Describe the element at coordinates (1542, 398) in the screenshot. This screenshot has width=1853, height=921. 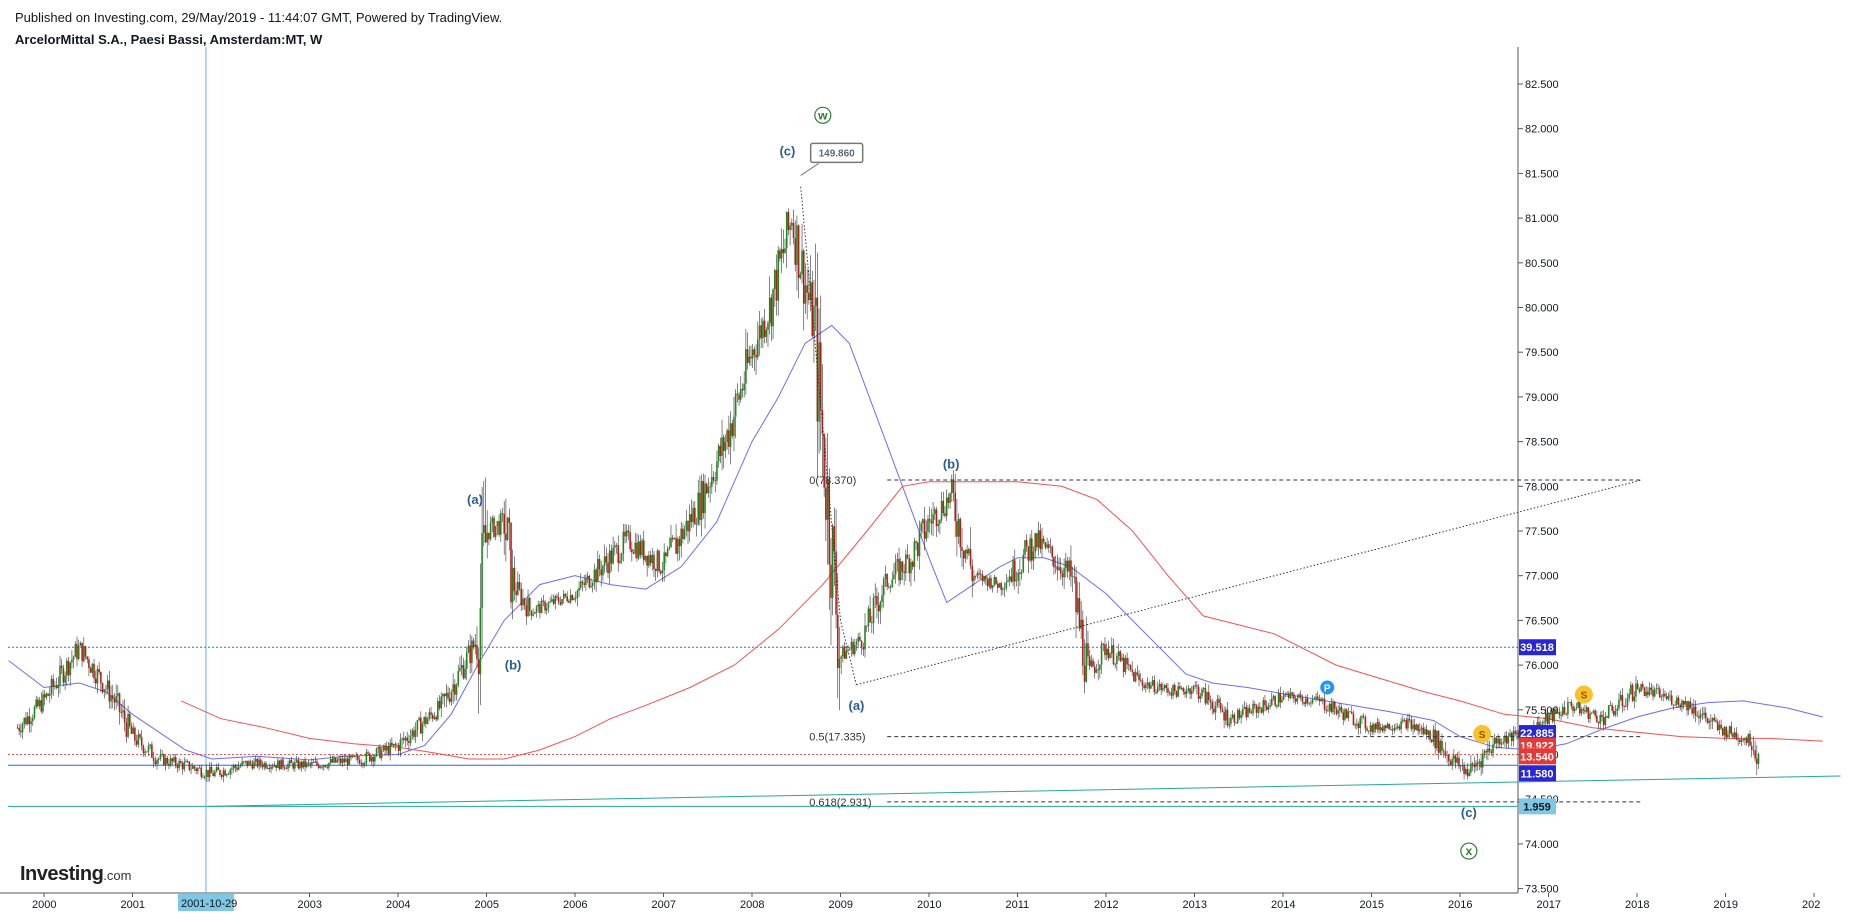
I see `y-tick-label: 79.000` at that location.